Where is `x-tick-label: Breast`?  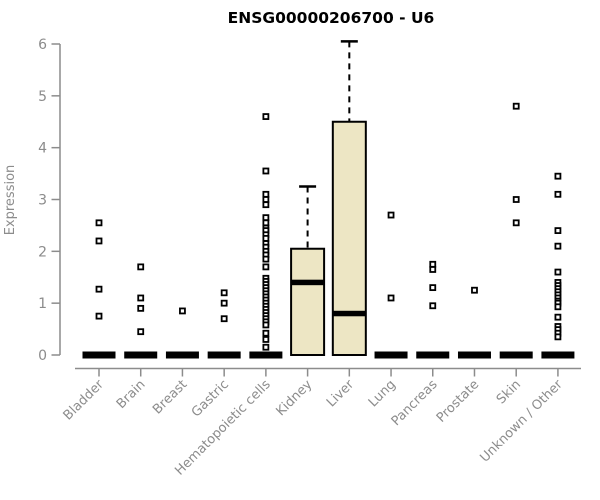
x-tick-label: Breast is located at coordinates (170, 397).